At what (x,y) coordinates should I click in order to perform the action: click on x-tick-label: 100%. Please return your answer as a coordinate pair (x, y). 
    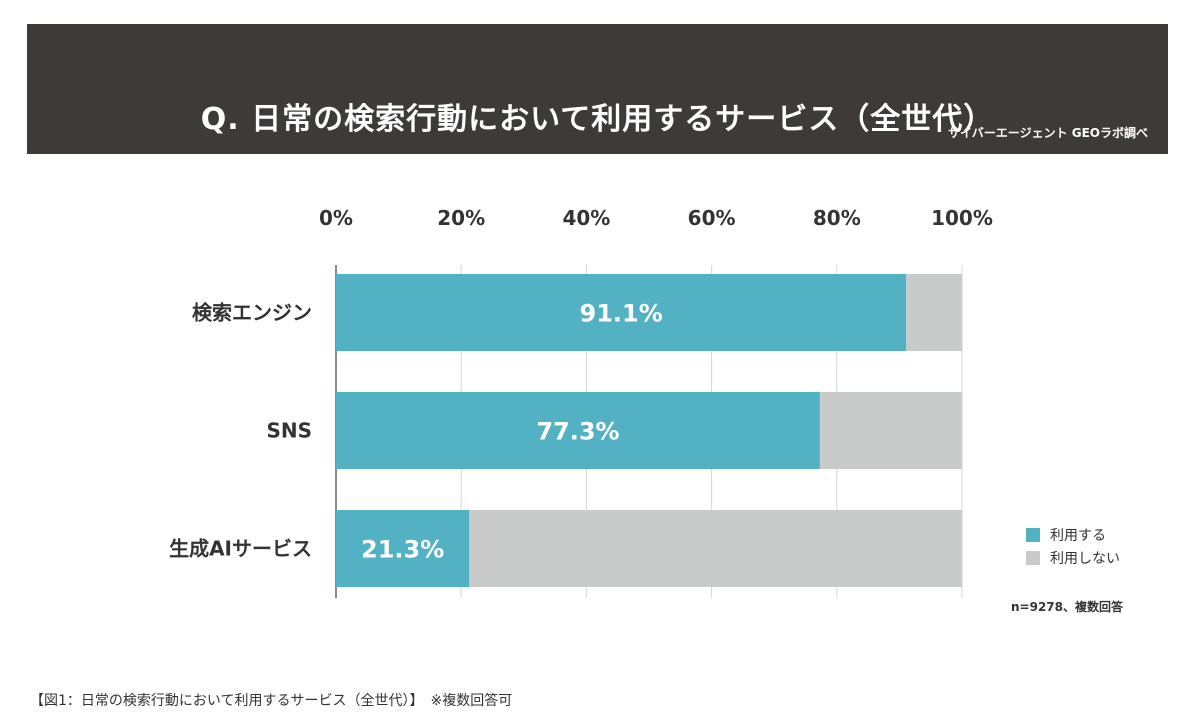
    Looking at the image, I should click on (962, 218).